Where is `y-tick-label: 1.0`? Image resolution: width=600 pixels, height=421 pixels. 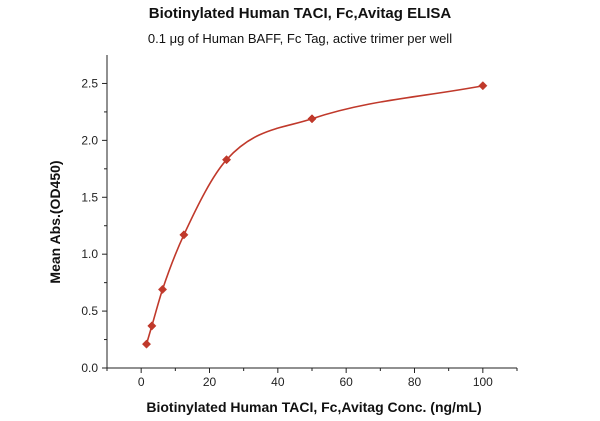 y-tick-label: 1.0 is located at coordinates (89, 254).